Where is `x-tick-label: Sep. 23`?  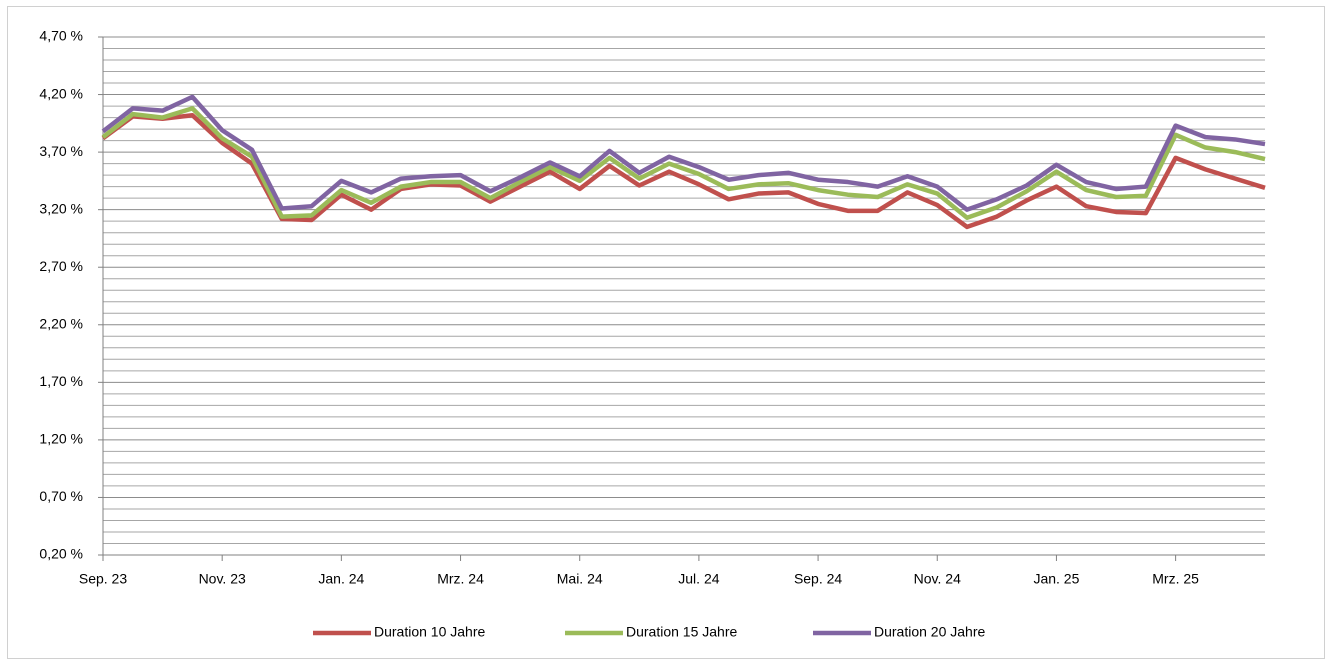 x-tick-label: Sep. 23 is located at coordinates (103, 579).